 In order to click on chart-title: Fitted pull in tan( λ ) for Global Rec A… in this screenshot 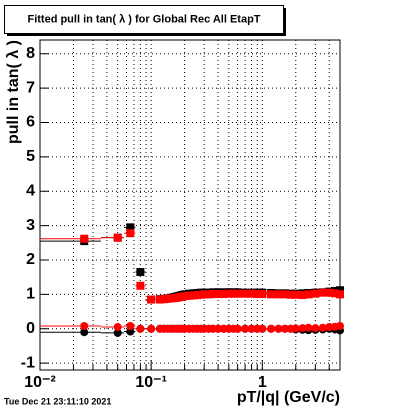, I will do `click(143, 19)`.